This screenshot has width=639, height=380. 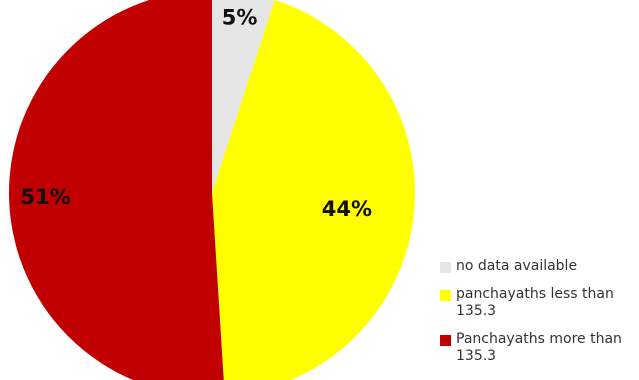 I want to click on legend-label-more: Panchayaths more than 135.3, so click(x=539, y=347).